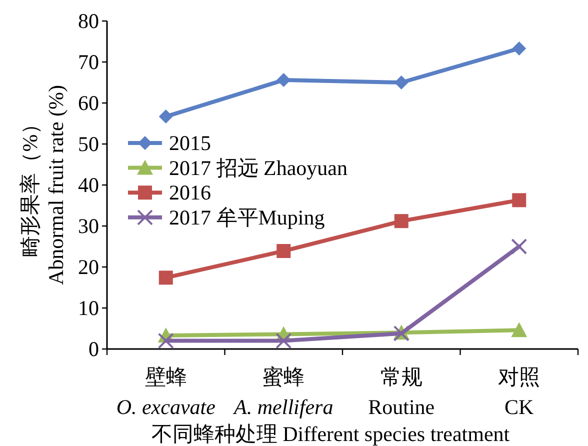 This screenshot has height=446, width=588. I want to click on yticks[7]: 70, so click(88, 62).